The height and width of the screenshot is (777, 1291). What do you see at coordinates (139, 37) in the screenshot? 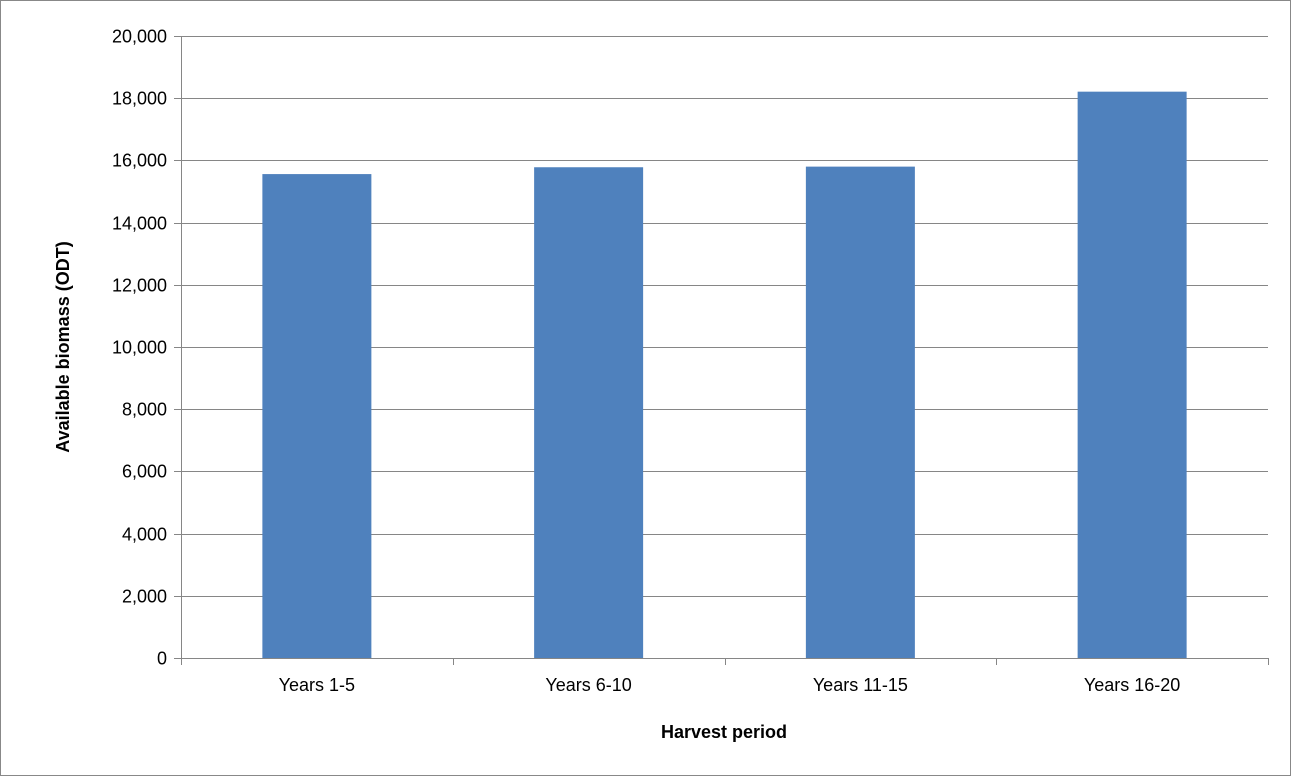
I see `y-tick-label: 20,000` at bounding box center [139, 37].